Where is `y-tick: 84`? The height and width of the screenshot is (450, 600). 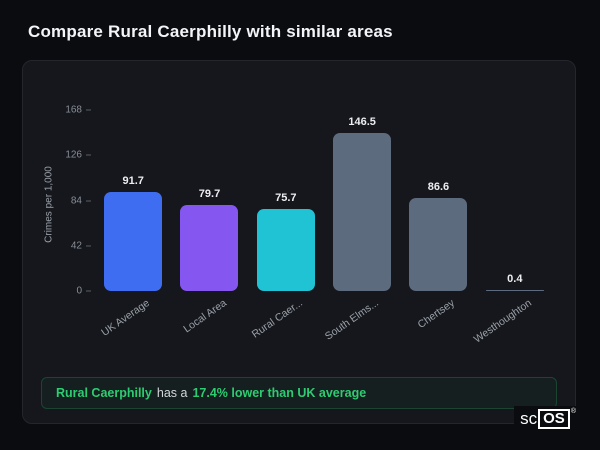
y-tick: 84 is located at coordinates (76, 200).